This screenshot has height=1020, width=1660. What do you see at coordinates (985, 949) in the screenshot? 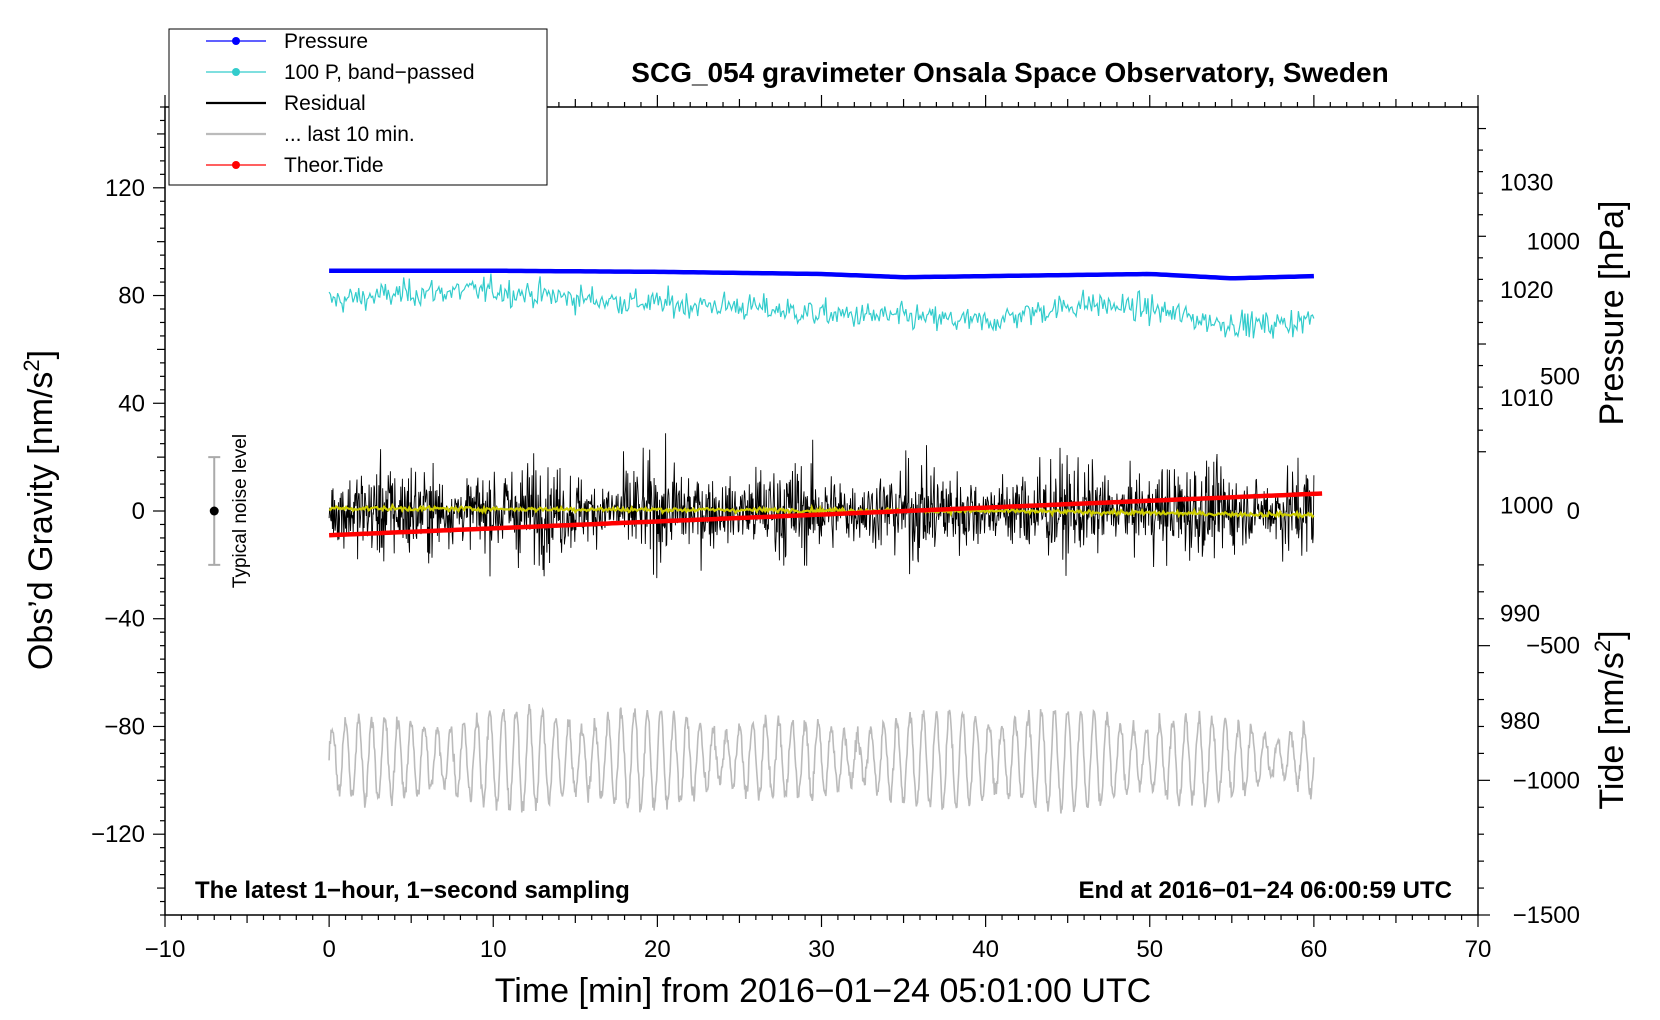
I see `x-tick-label: 40` at bounding box center [985, 949].